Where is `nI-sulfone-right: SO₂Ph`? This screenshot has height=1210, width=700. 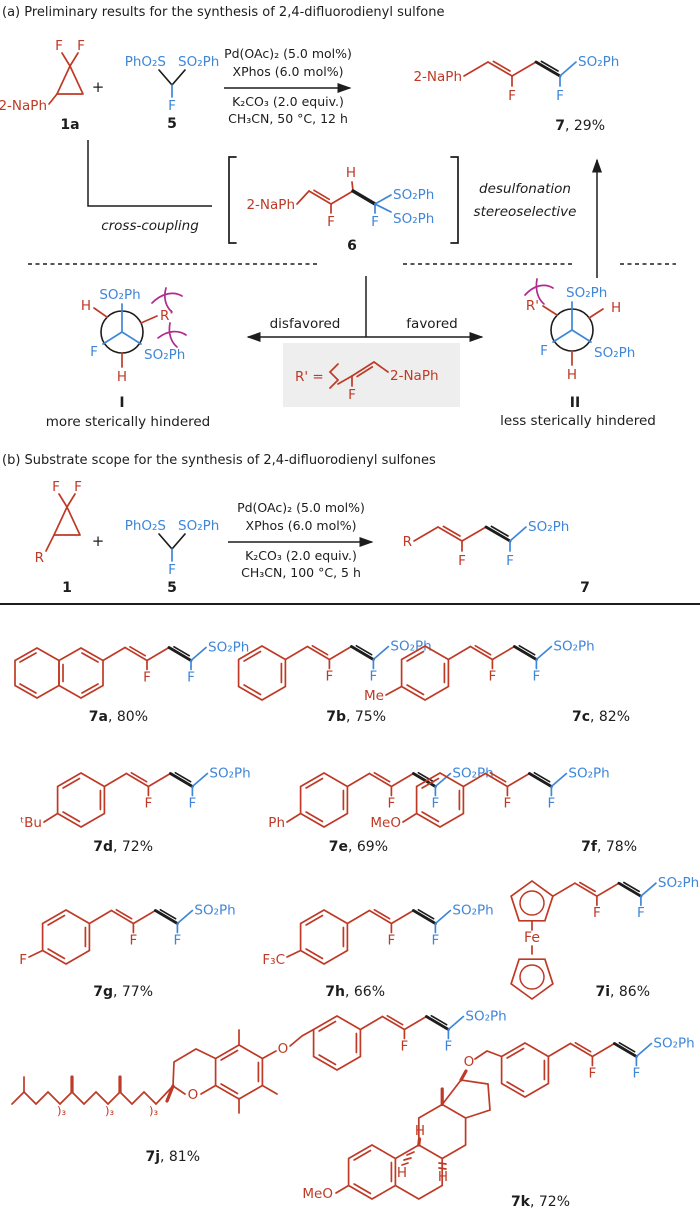 nI-sulfone-right: SO₂Ph is located at coordinates (164, 355).